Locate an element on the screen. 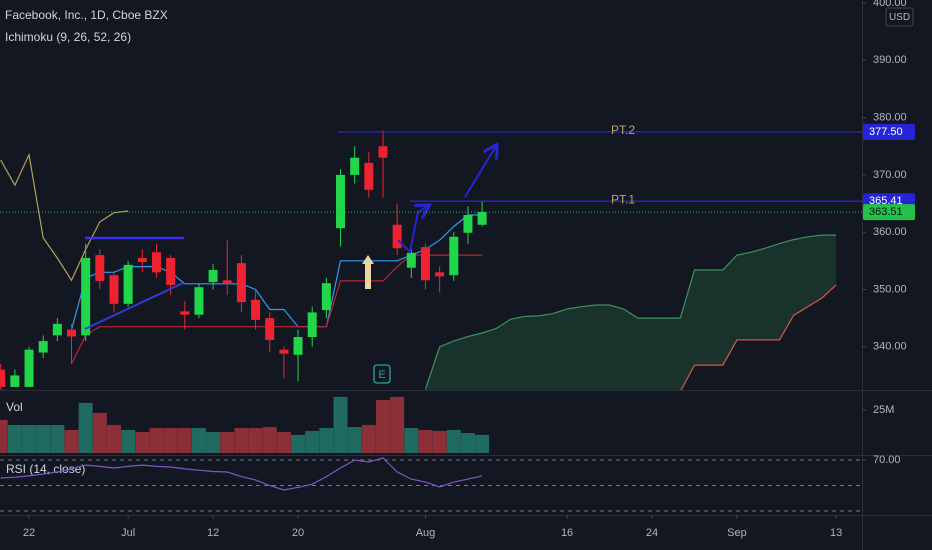 The width and height of the screenshot is (932, 550). earnings-icon is located at coordinates (382, 374).